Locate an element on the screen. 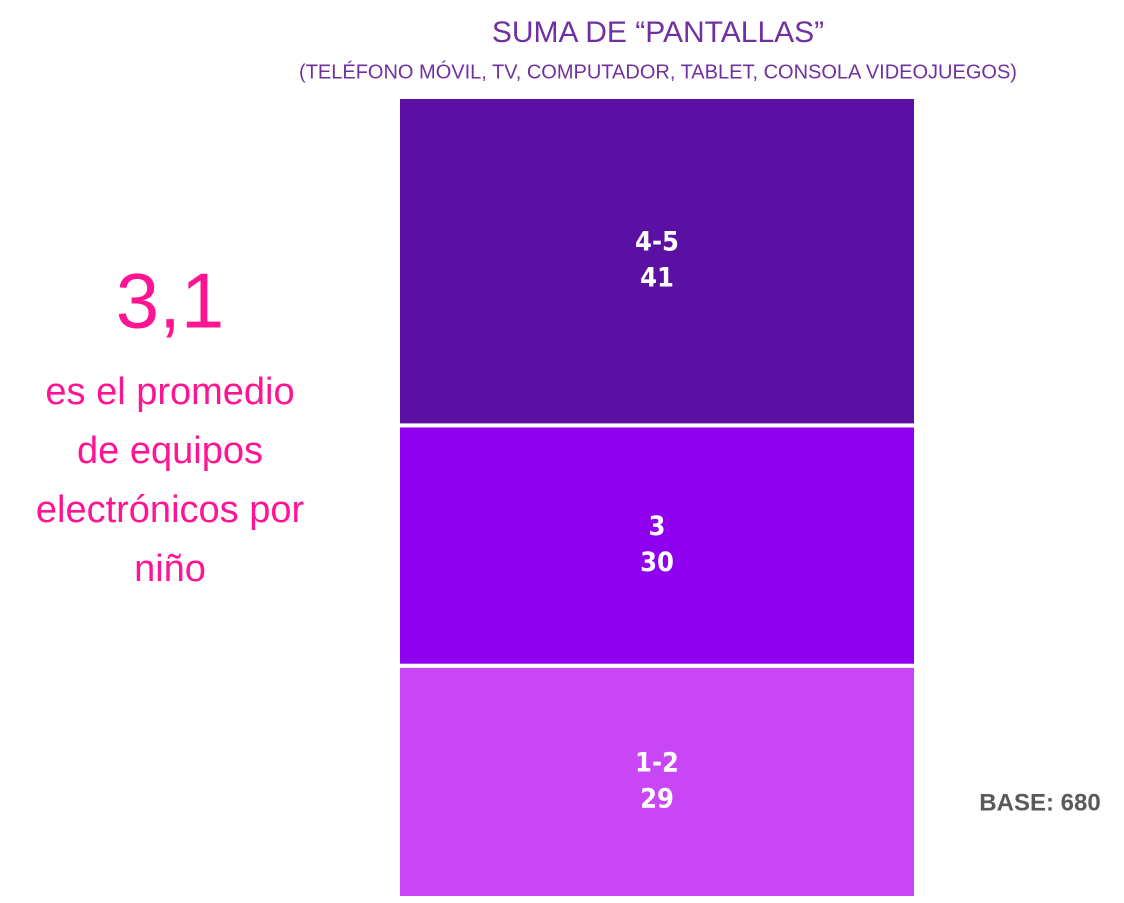 This screenshot has width=1124, height=903. segment-value: 29 is located at coordinates (657, 798).